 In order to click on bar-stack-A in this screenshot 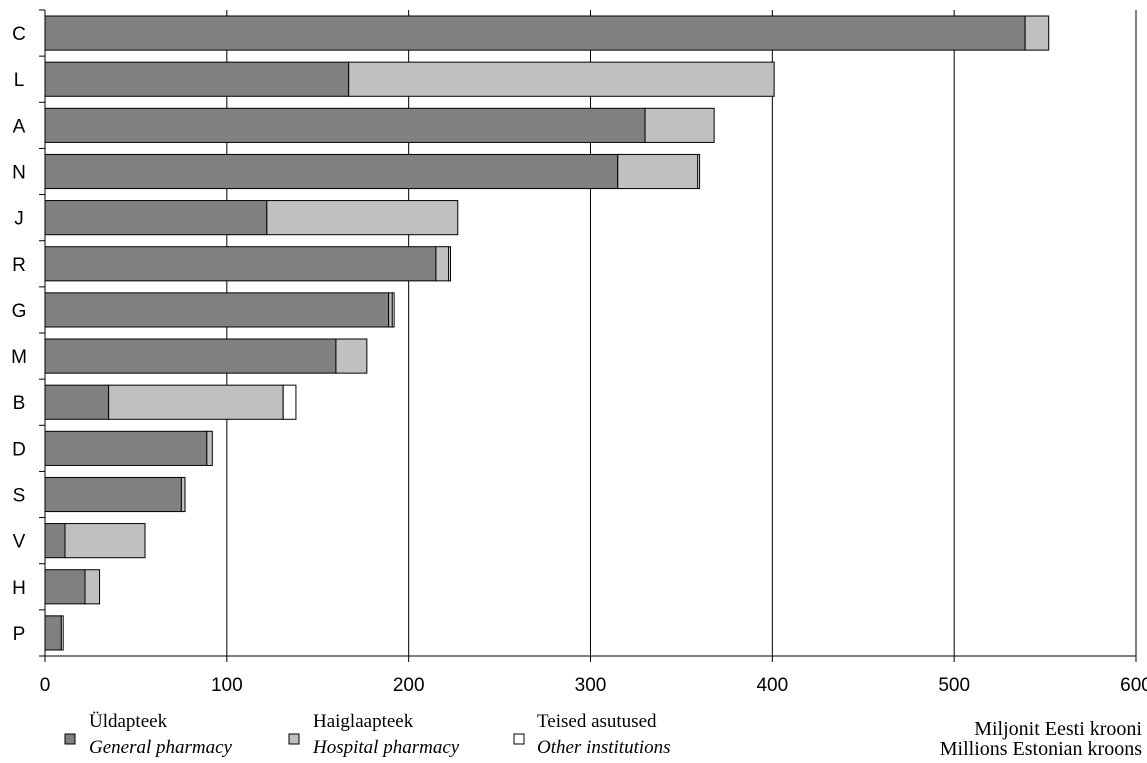, I will do `click(379, 125)`.